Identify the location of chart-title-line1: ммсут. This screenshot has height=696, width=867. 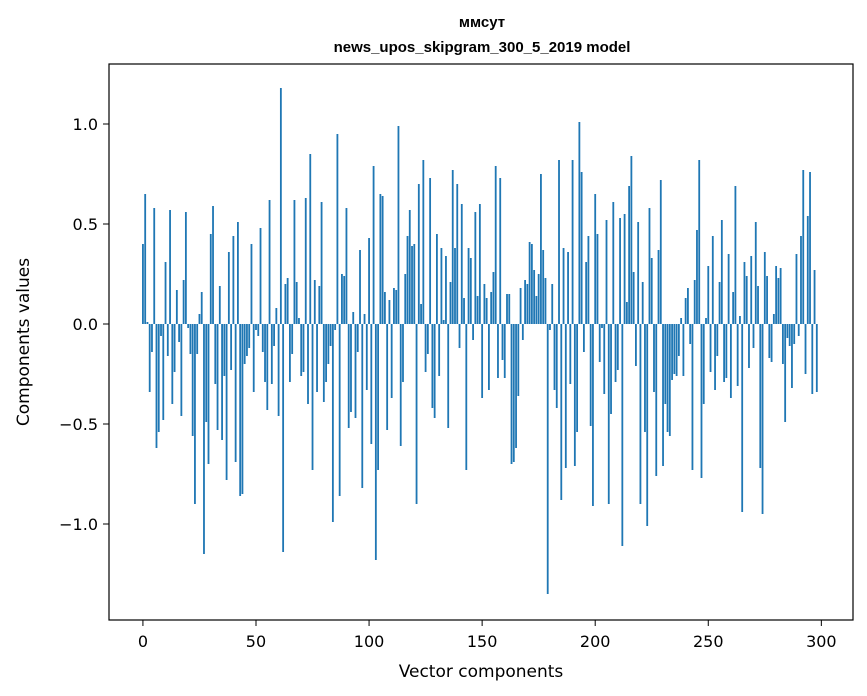
(482, 22).